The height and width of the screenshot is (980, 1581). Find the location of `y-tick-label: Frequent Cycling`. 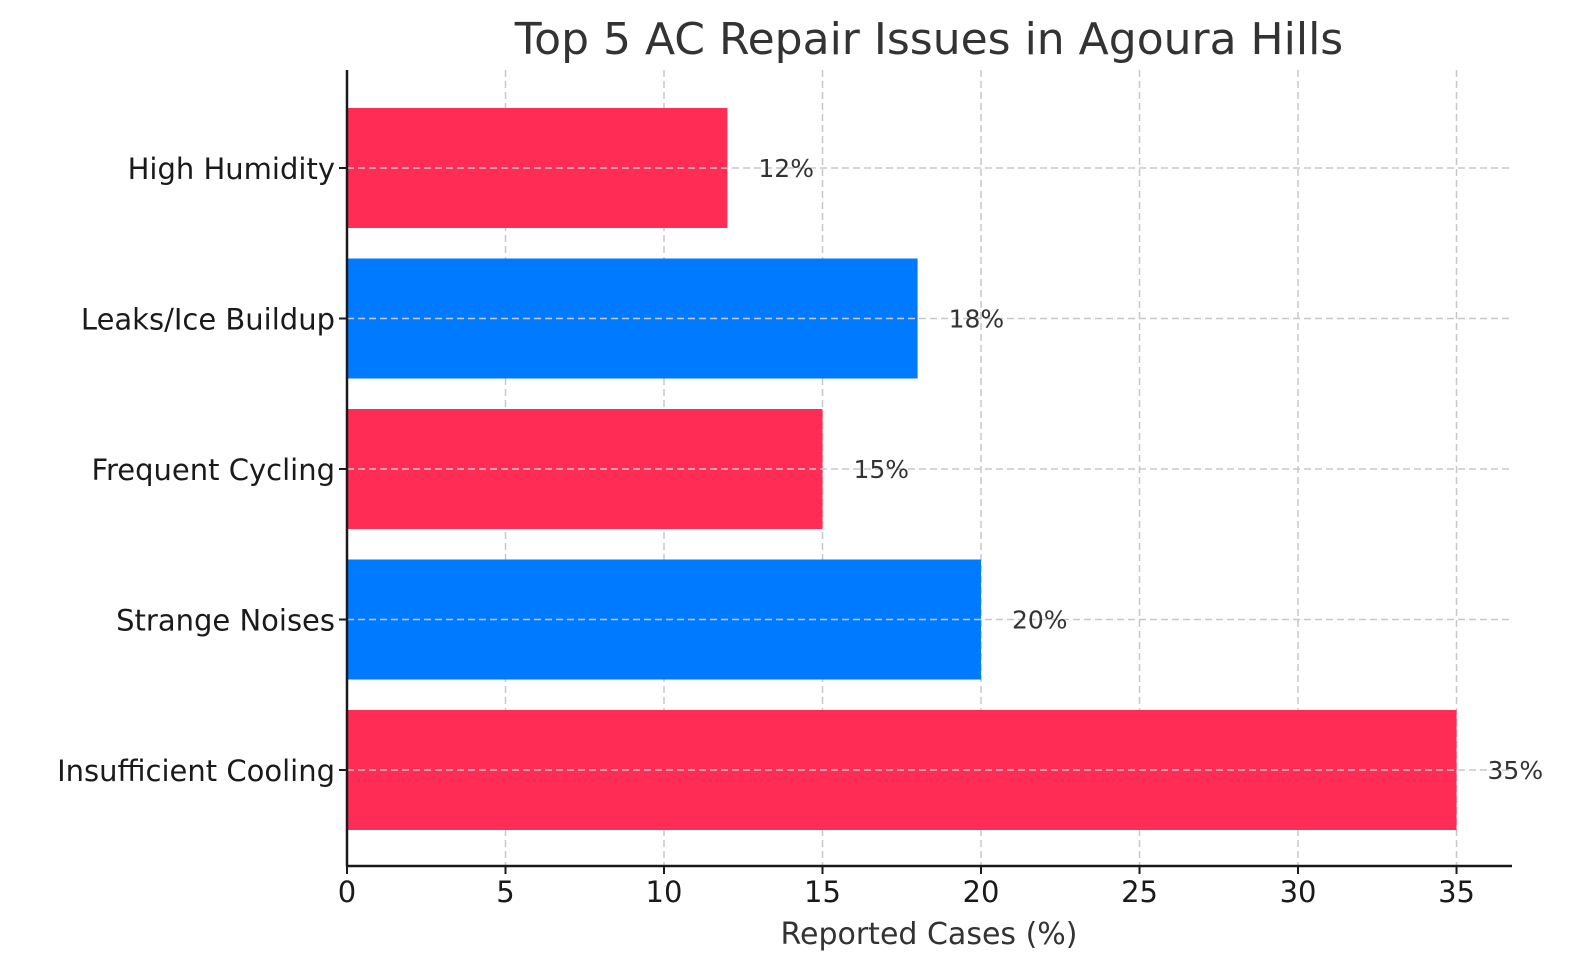

y-tick-label: Frequent Cycling is located at coordinates (213, 470).